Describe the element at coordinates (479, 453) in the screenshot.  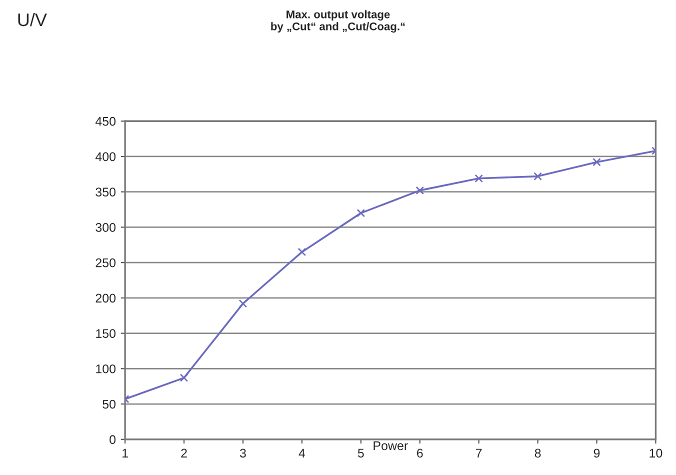
I see `x-tick-label: 7` at that location.